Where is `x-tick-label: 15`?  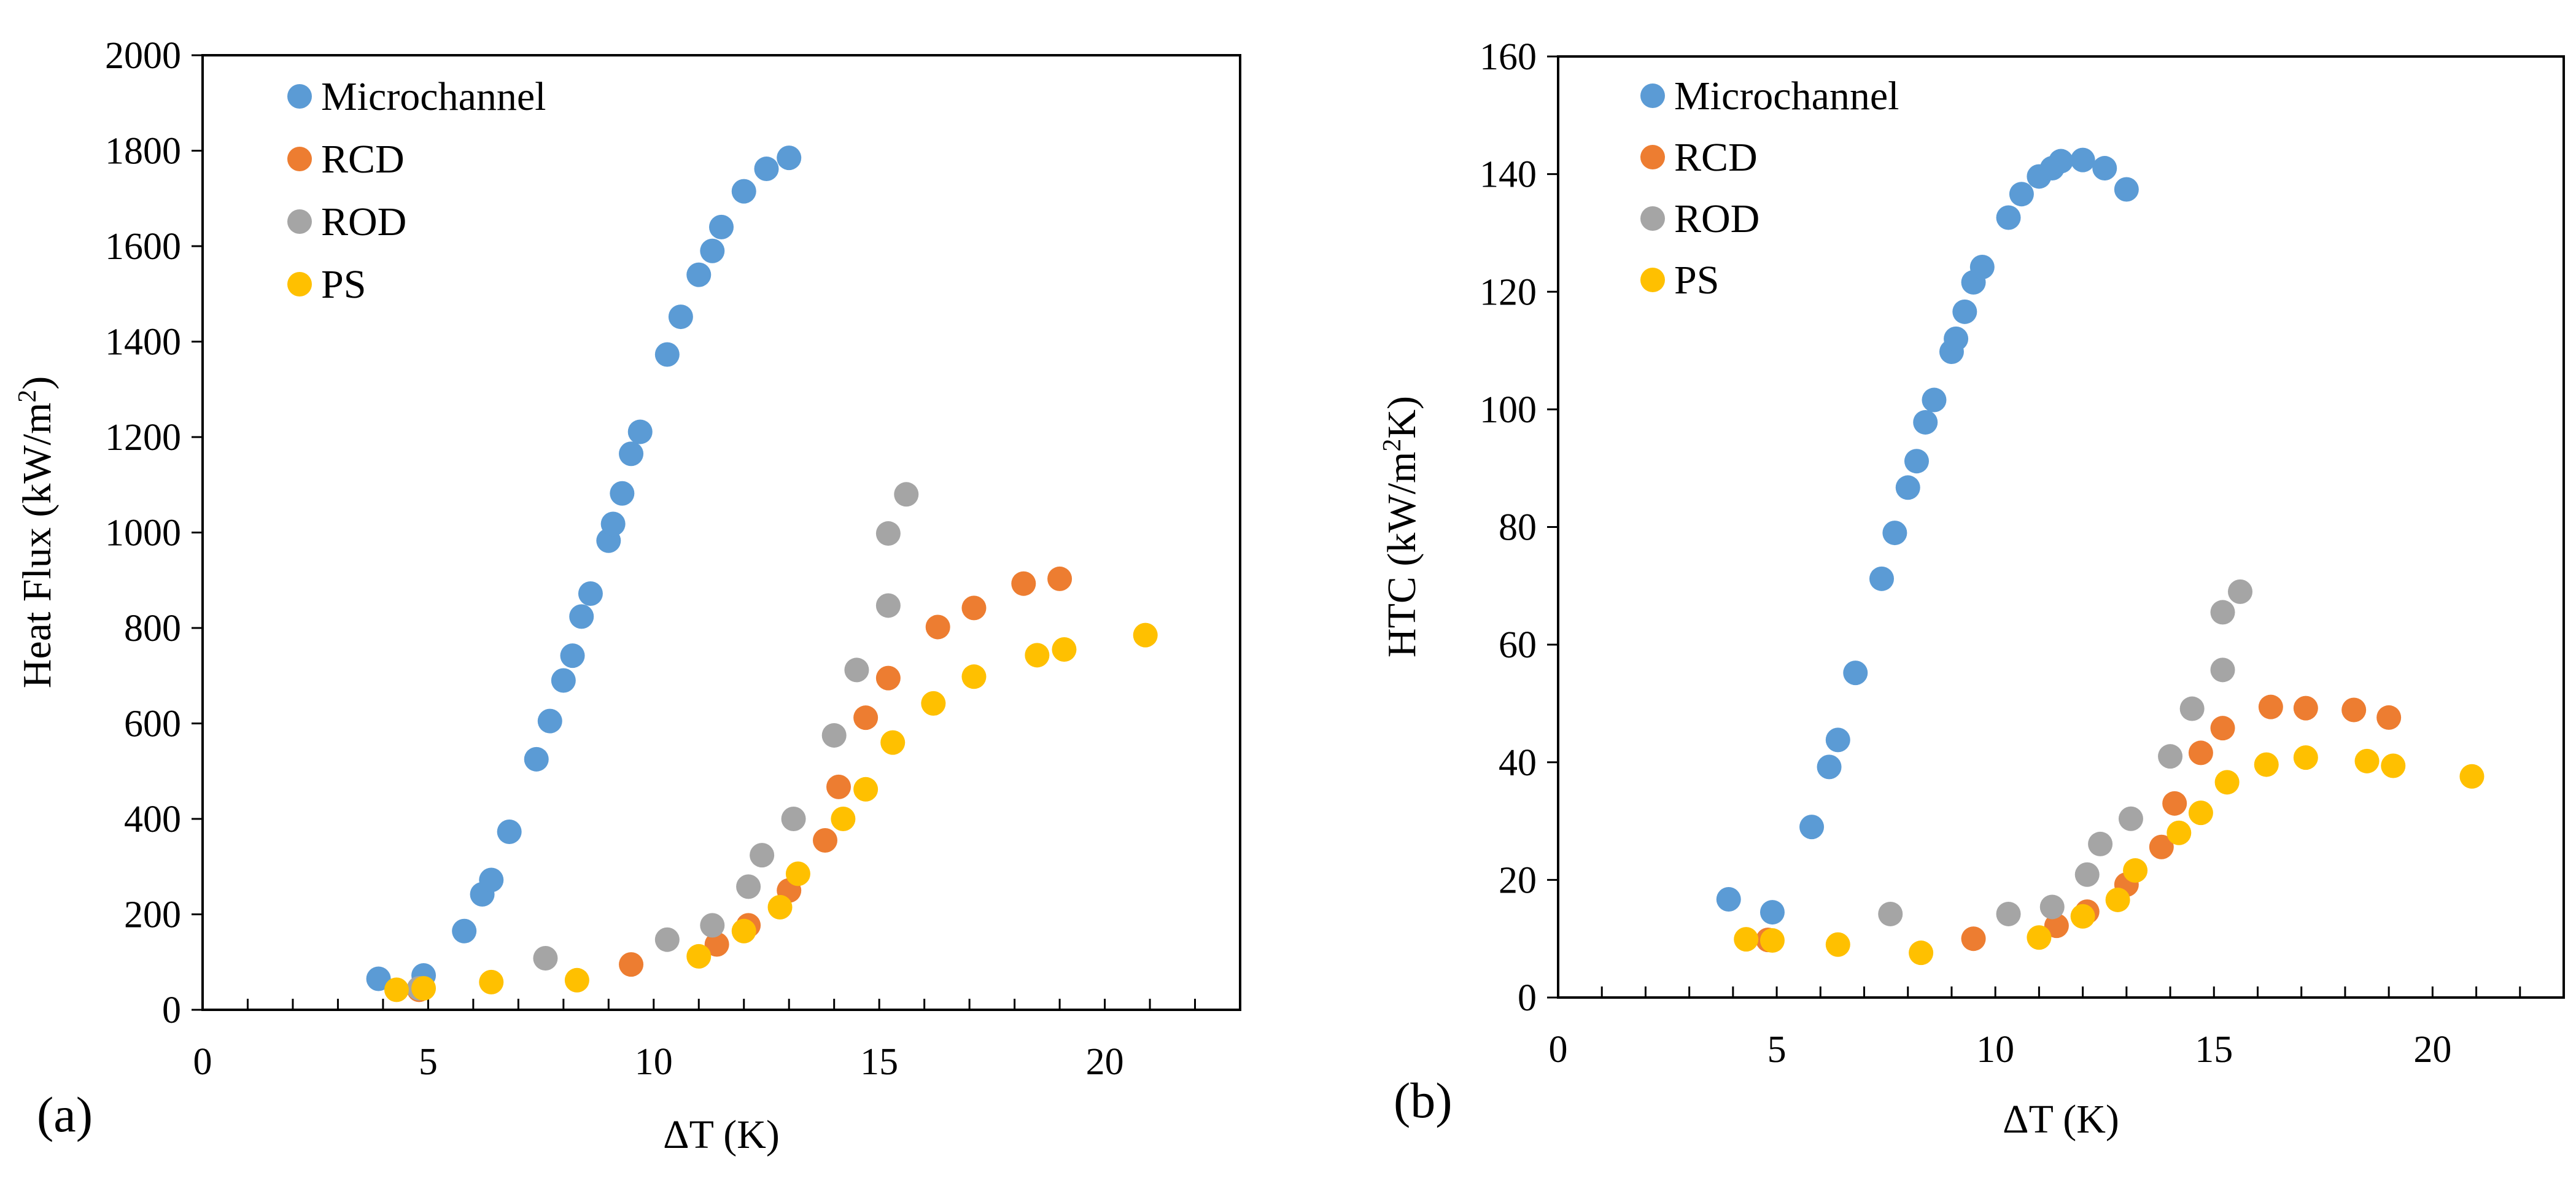 x-tick-label: 15 is located at coordinates (2214, 1050).